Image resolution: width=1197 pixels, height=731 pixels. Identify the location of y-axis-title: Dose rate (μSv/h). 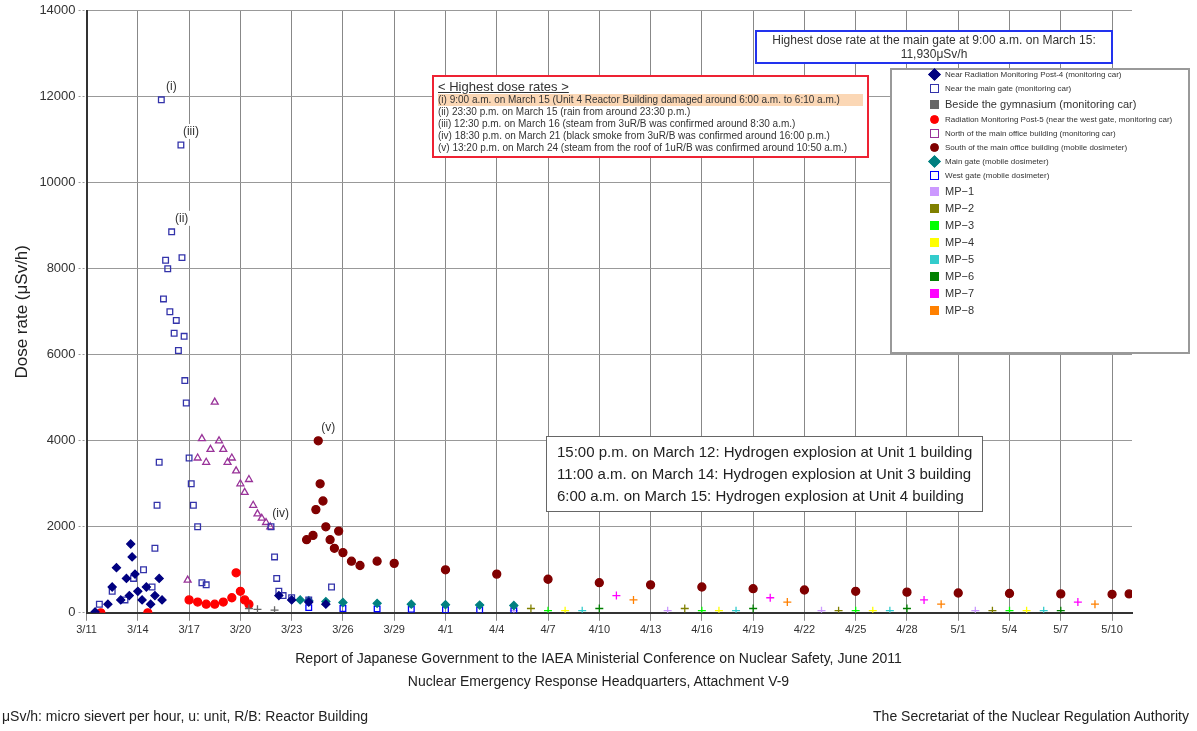
(21, 312).